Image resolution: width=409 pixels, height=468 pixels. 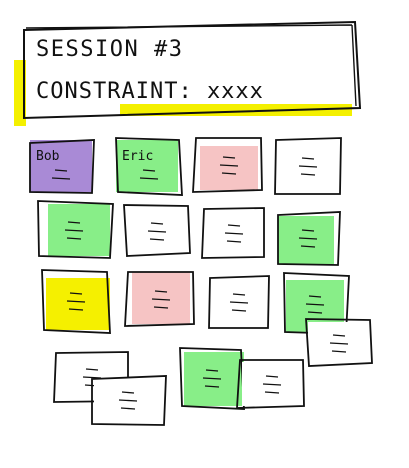 I want to click on sticky-note-r1c3, so click(x=227, y=165).